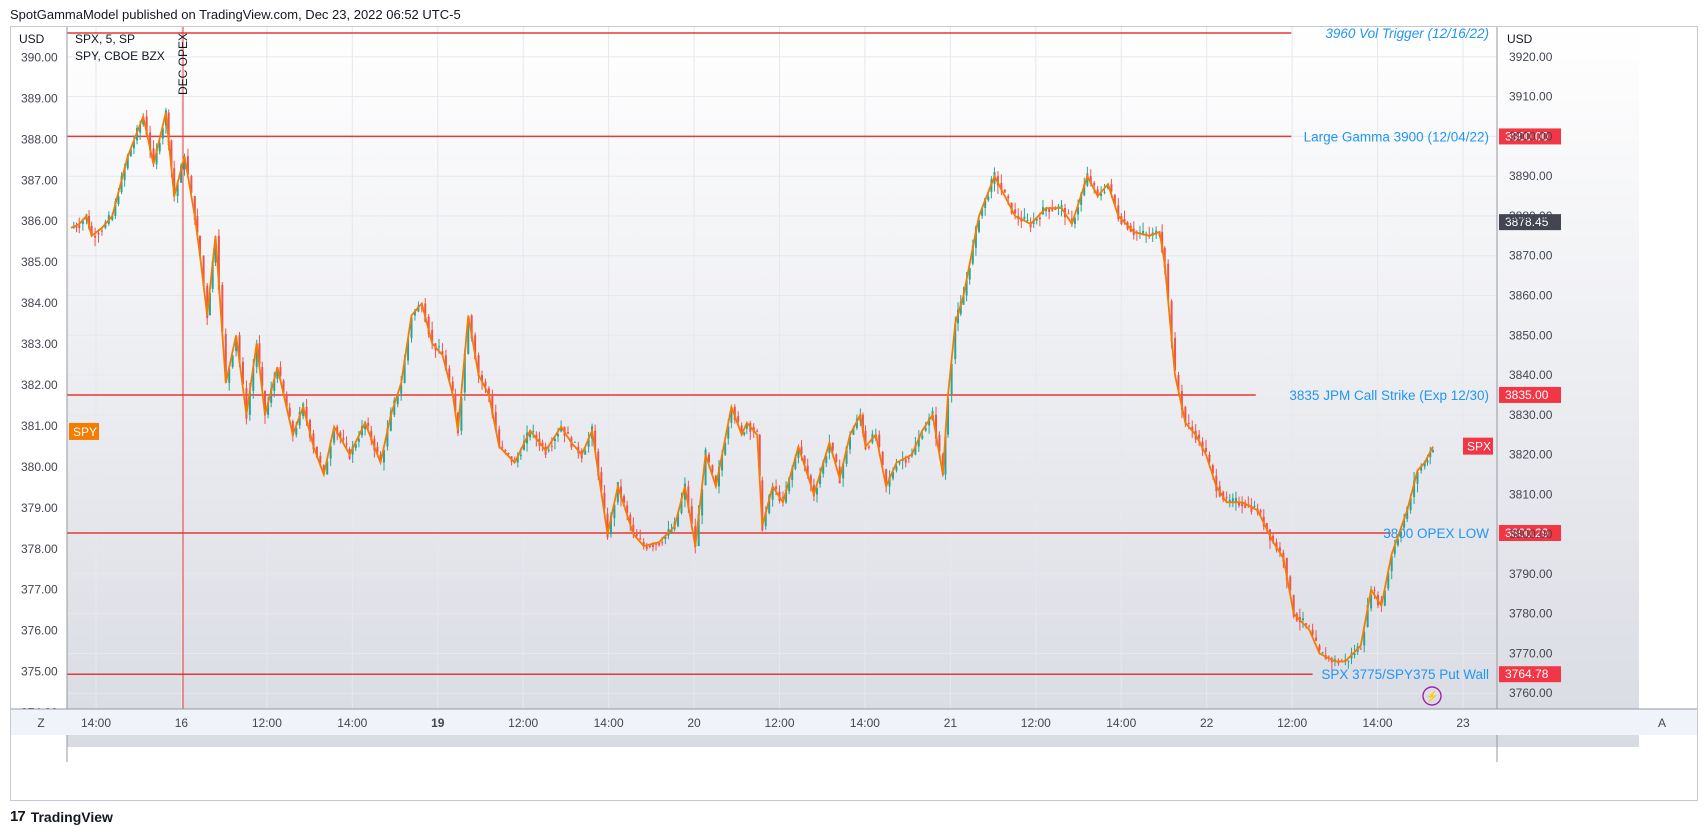  What do you see at coordinates (438, 723) in the screenshot?
I see `time-tick-label: 19` at bounding box center [438, 723].